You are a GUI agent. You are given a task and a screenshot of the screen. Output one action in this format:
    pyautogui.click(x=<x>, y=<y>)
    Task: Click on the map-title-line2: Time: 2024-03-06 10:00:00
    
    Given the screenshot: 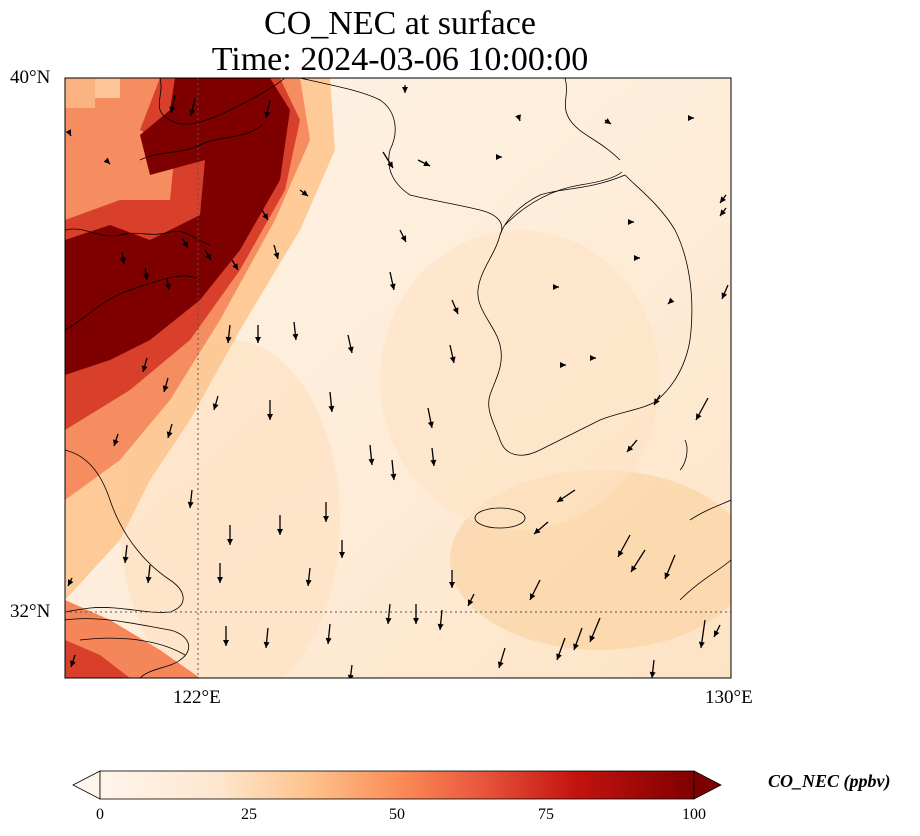 What is the action you would take?
    pyautogui.click(x=400, y=59)
    